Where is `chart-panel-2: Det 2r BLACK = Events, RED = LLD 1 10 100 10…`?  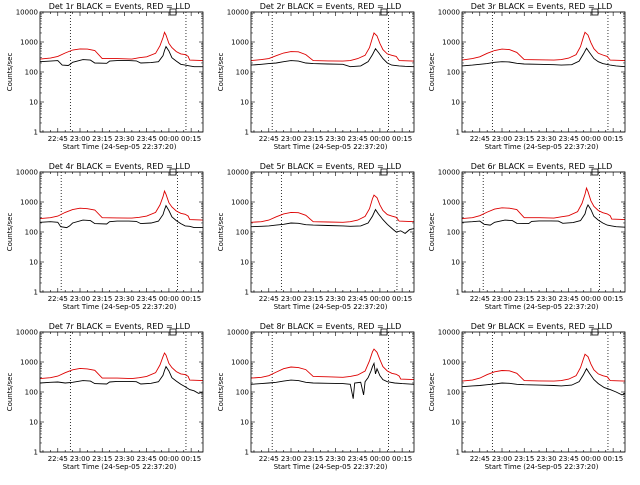
chart-panel-2: Det 2r BLACK = Events, RED = LLD 1 10 100 10… is located at coordinates (316, 76).